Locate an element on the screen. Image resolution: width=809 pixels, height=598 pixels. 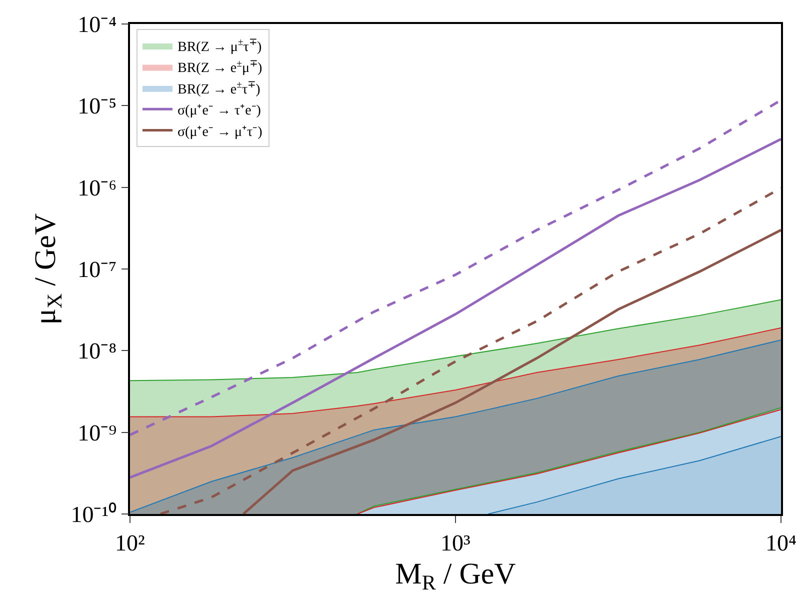
y-tick-label: 10⁻⁵ is located at coordinates (97, 106).